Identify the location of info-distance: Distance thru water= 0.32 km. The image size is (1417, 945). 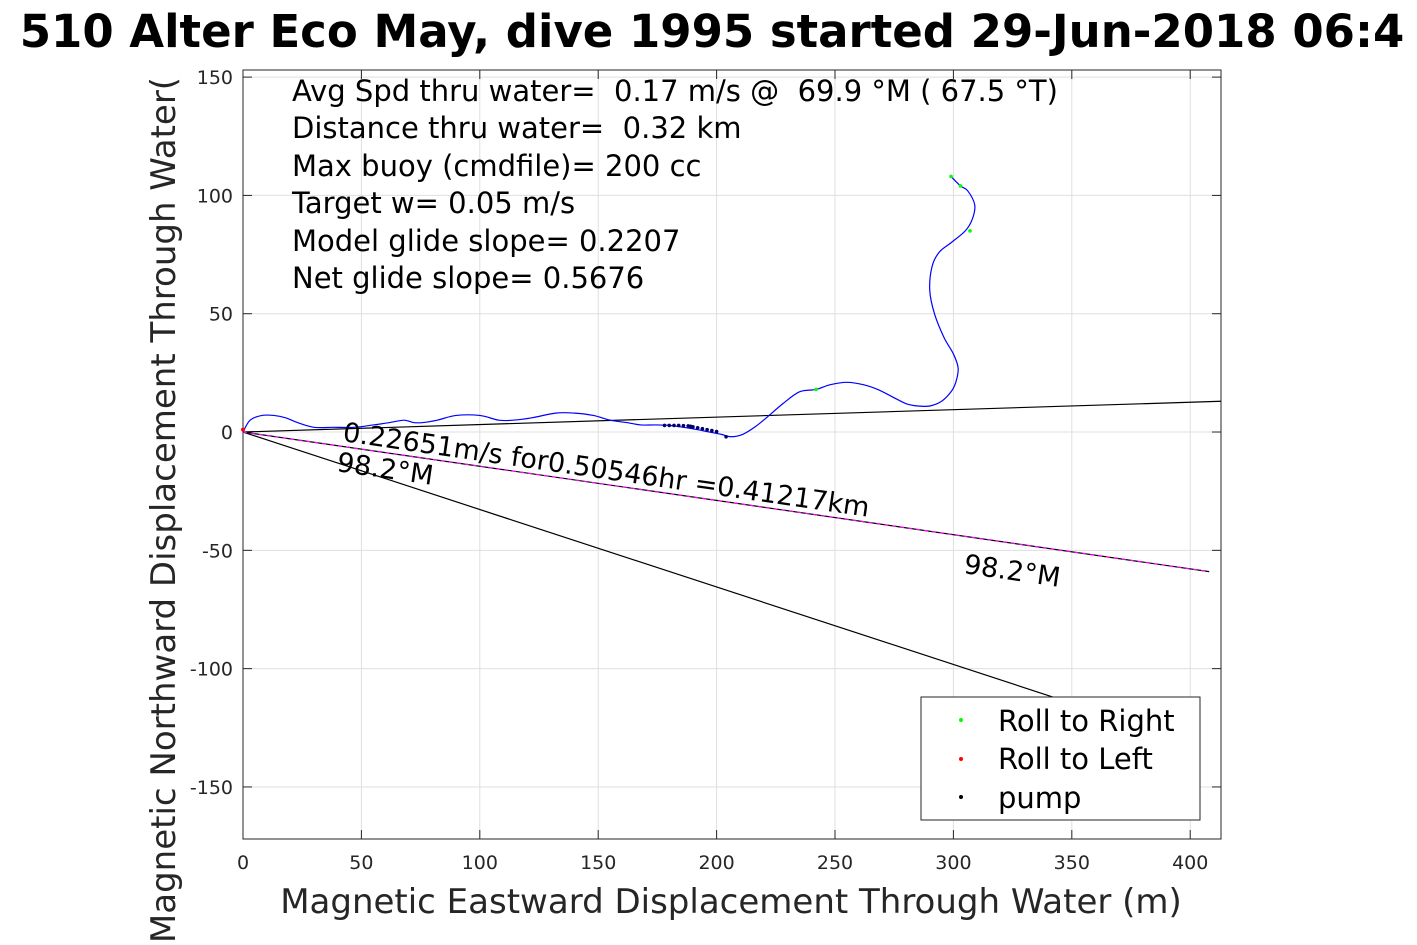
(517, 128).